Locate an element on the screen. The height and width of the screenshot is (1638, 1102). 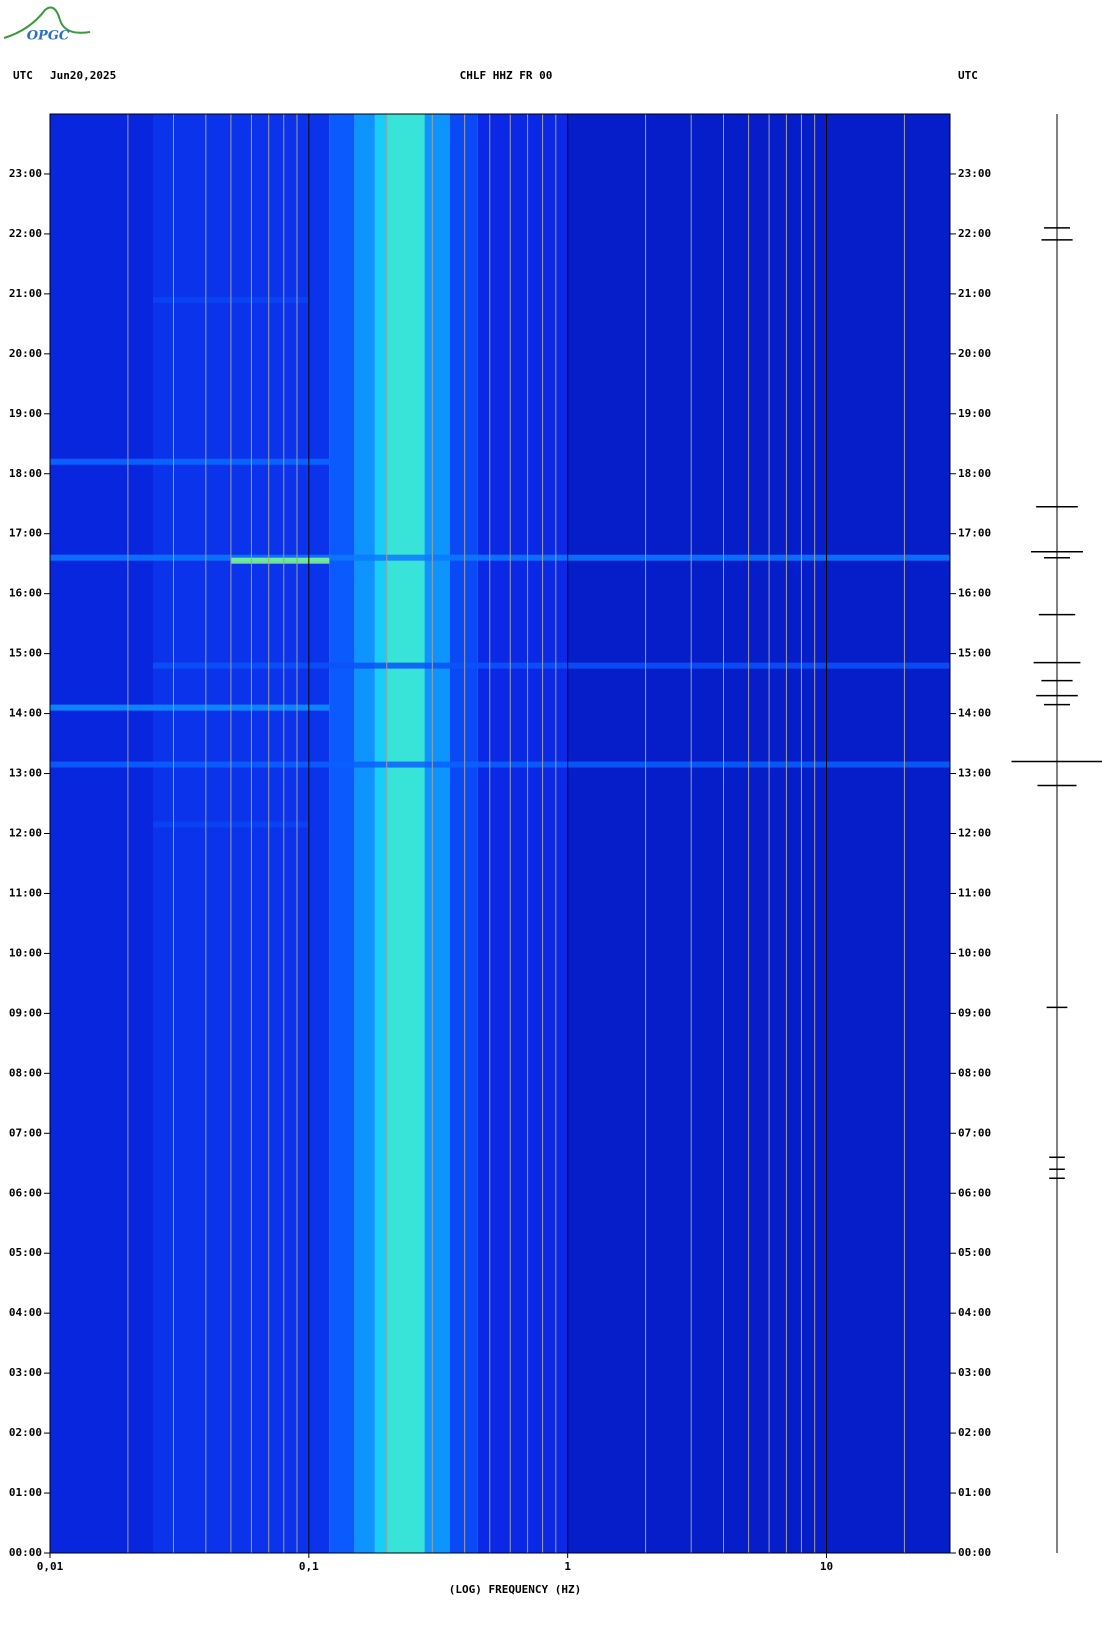
right-label: UTC is located at coordinates (968, 75).